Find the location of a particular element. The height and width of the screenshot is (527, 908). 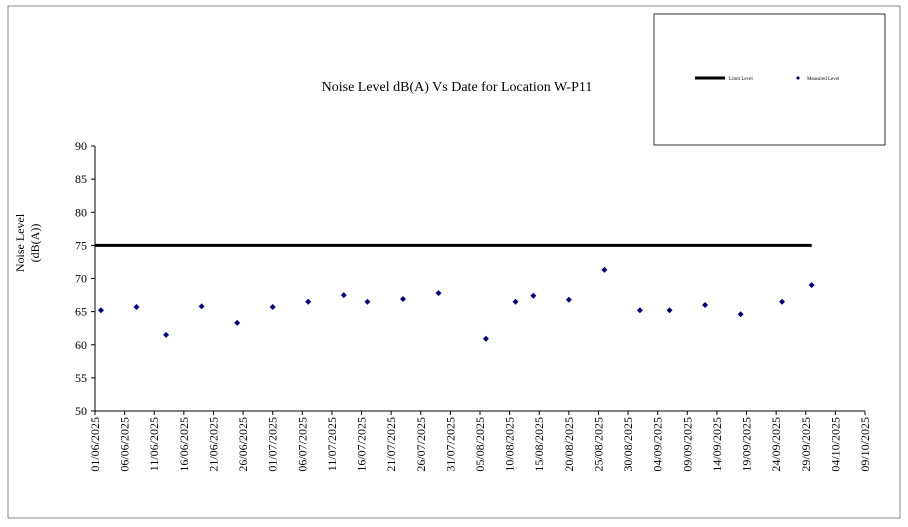

y-tick-label: 60 is located at coordinates (81, 345).